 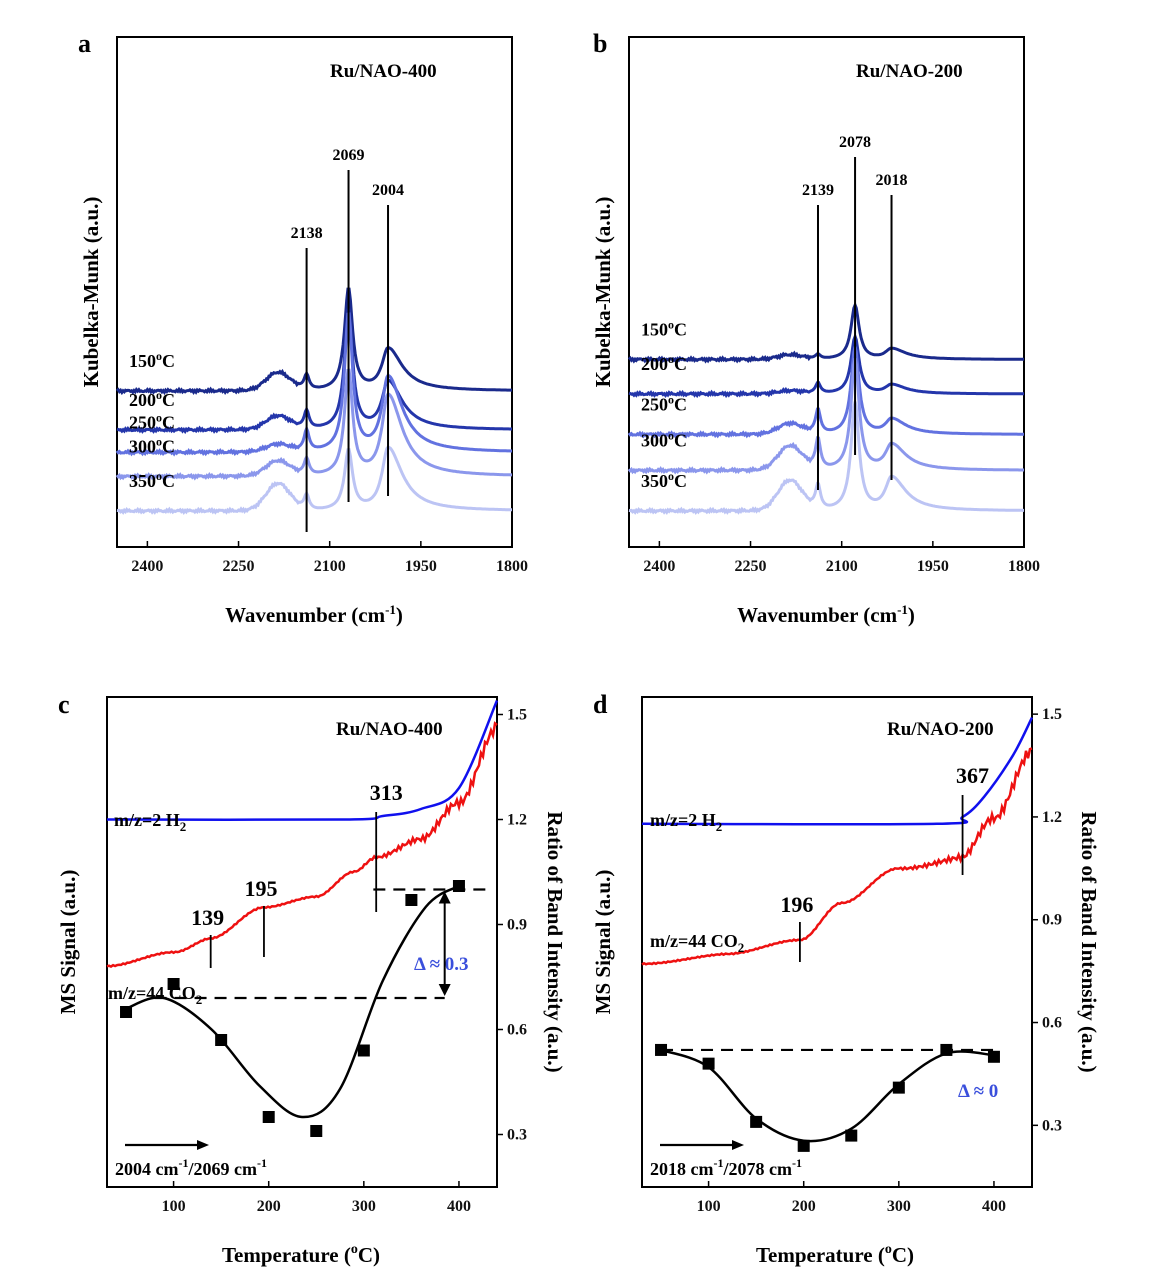 What do you see at coordinates (826, 614) in the screenshot?
I see `x-axis-title-b: Wavenumber (cm-1)` at bounding box center [826, 614].